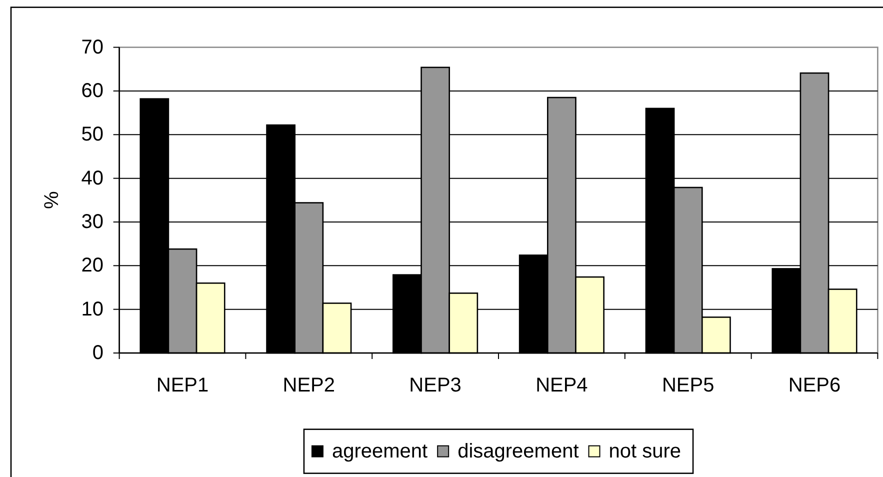 The width and height of the screenshot is (883, 477). What do you see at coordinates (688, 385) in the screenshot?
I see `x-tick-label: NEP5` at bounding box center [688, 385].